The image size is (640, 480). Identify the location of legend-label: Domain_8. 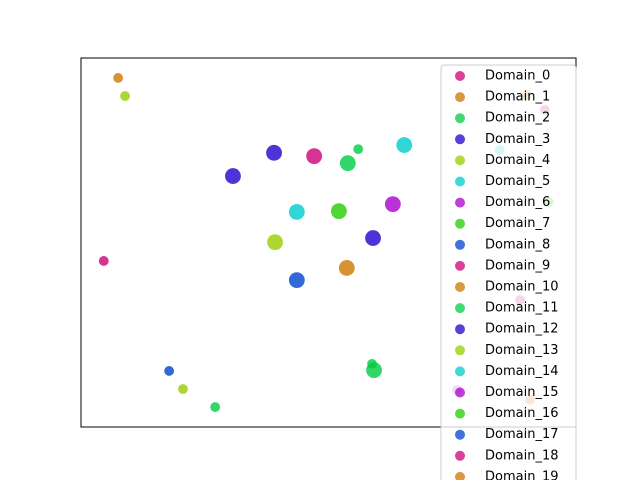
(517, 244).